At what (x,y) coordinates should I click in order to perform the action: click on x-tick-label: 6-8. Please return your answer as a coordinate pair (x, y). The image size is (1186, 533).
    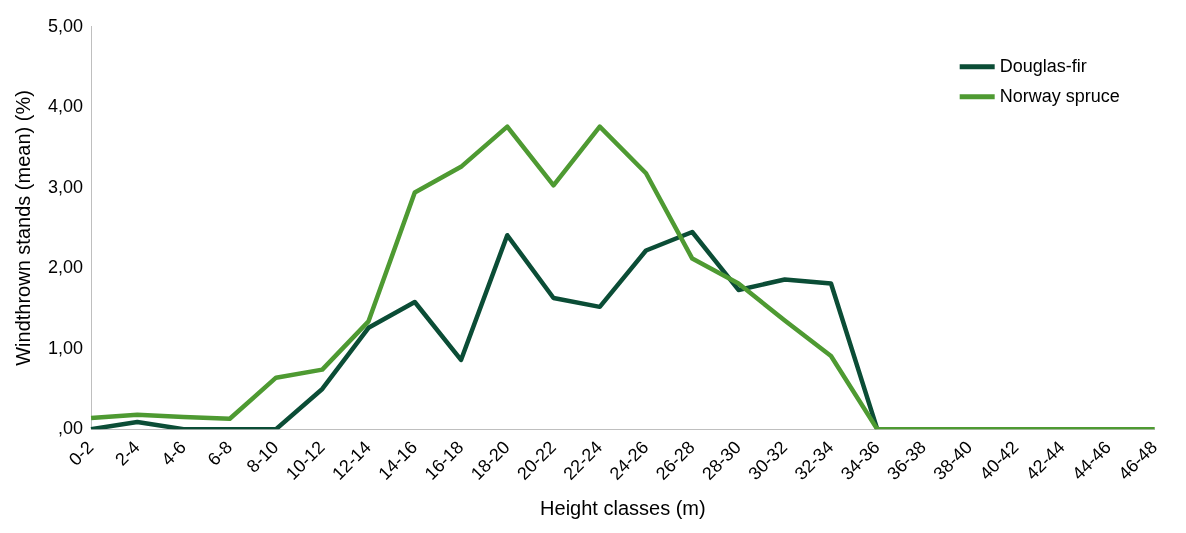
    Looking at the image, I should click on (220, 453).